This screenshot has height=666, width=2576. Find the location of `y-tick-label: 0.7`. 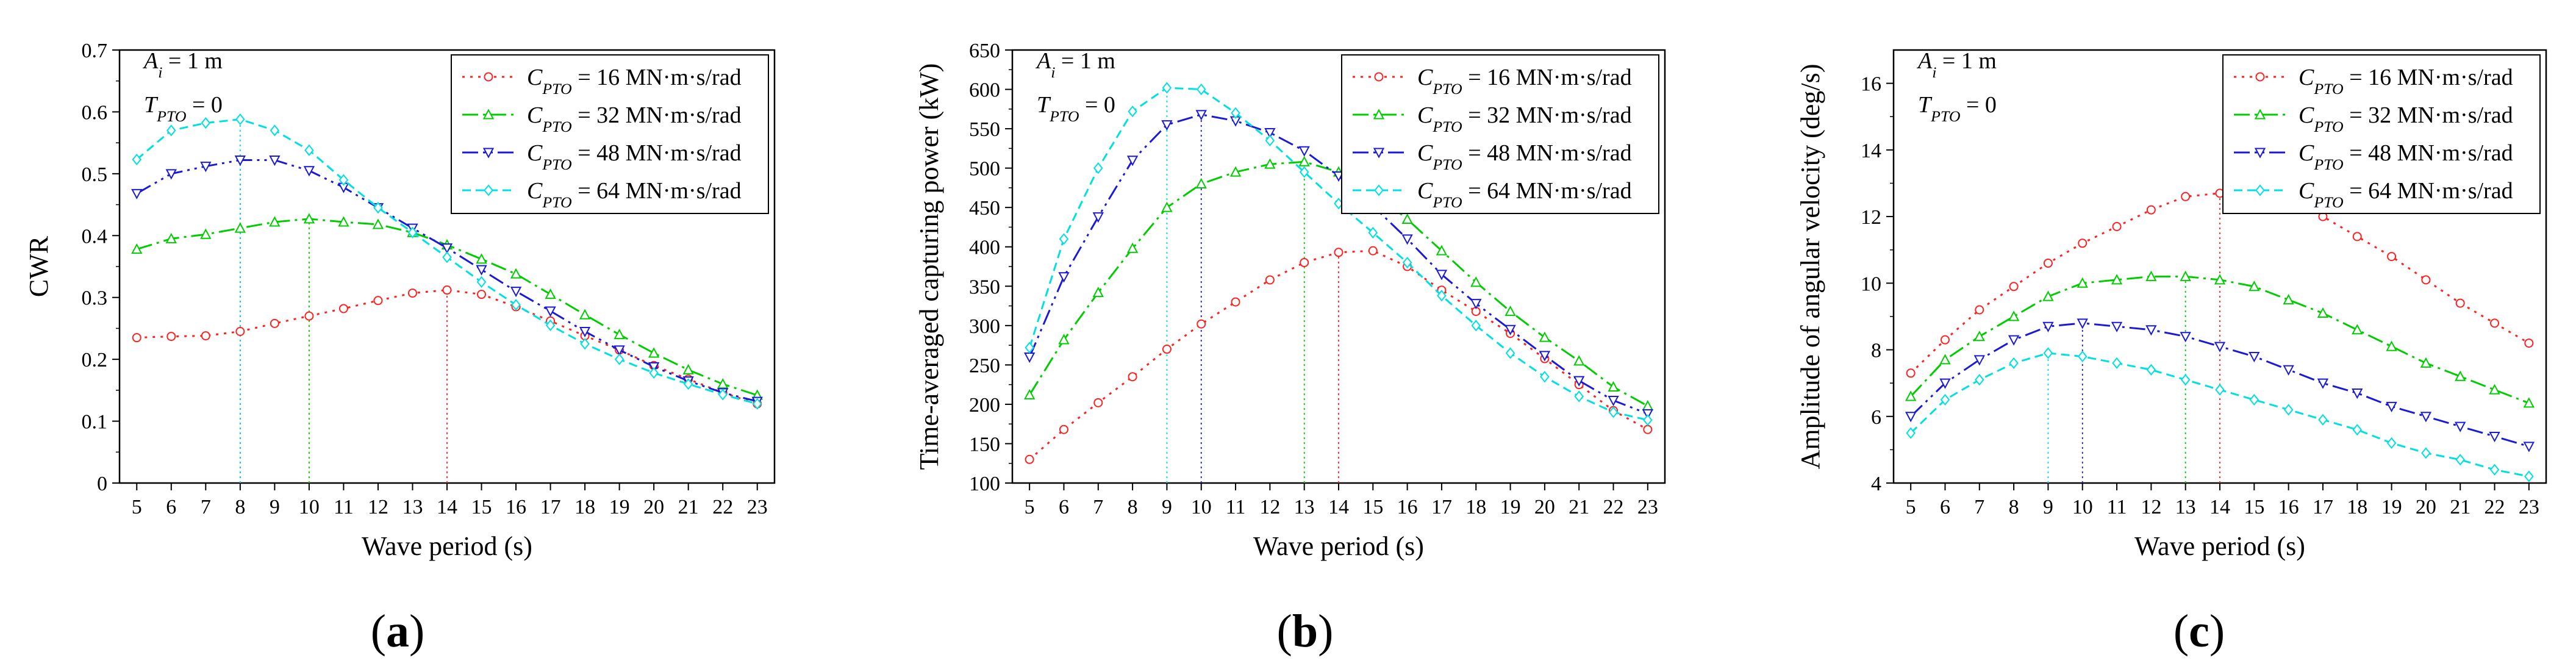

y-tick-label: 0.7 is located at coordinates (95, 51).